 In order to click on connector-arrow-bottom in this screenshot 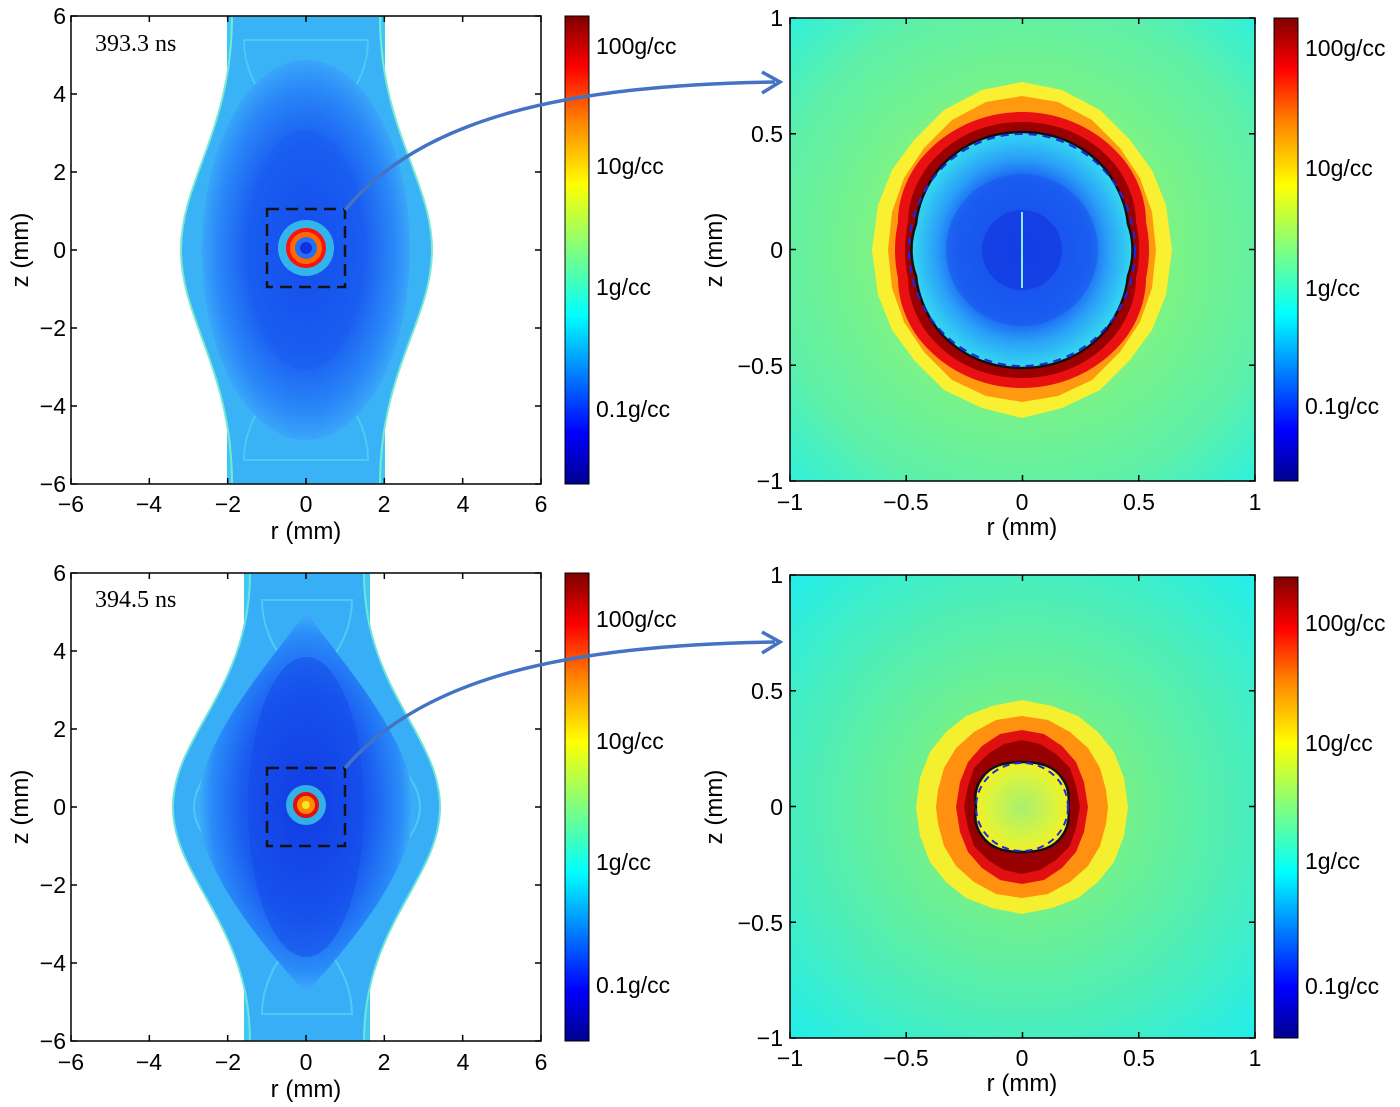, I will do `click(559, 705)`.